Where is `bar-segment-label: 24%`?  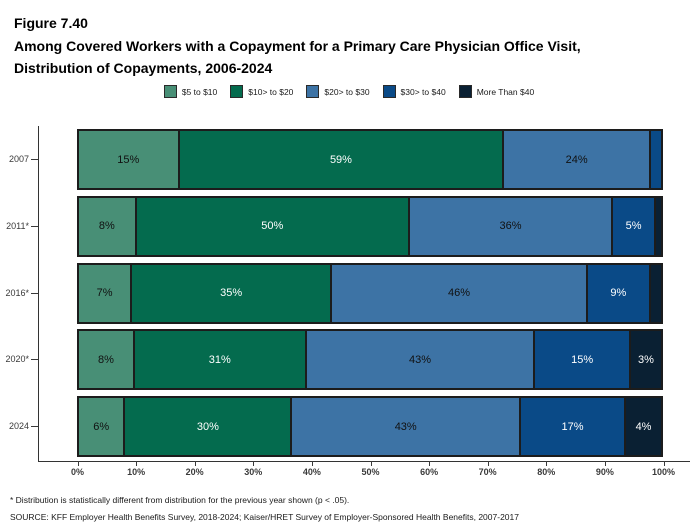 bar-segment-label: 24% is located at coordinates (576, 159).